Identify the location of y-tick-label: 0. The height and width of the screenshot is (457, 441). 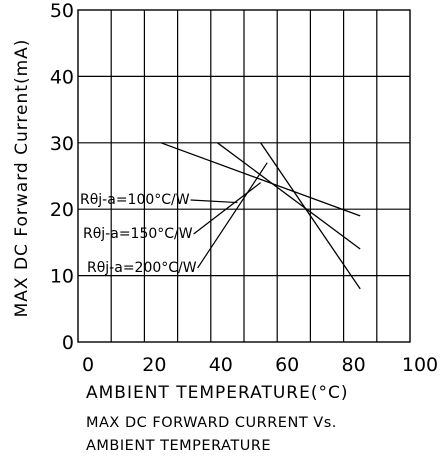
(68, 343).